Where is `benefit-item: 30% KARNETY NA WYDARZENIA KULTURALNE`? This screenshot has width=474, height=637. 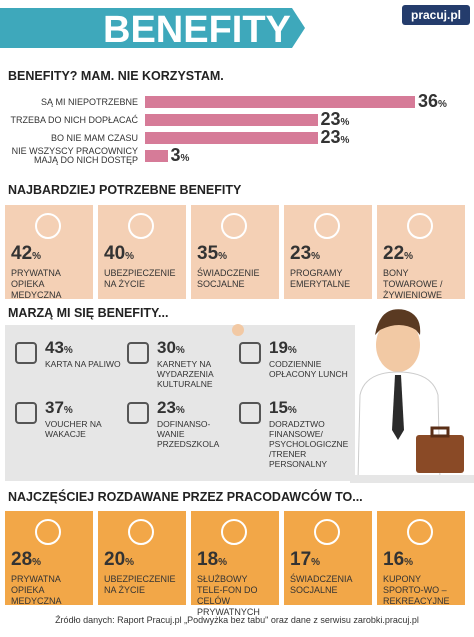 benefit-item: 30% KARNETY NA WYDARZENIA KULTURALNE is located at coordinates (182, 366).